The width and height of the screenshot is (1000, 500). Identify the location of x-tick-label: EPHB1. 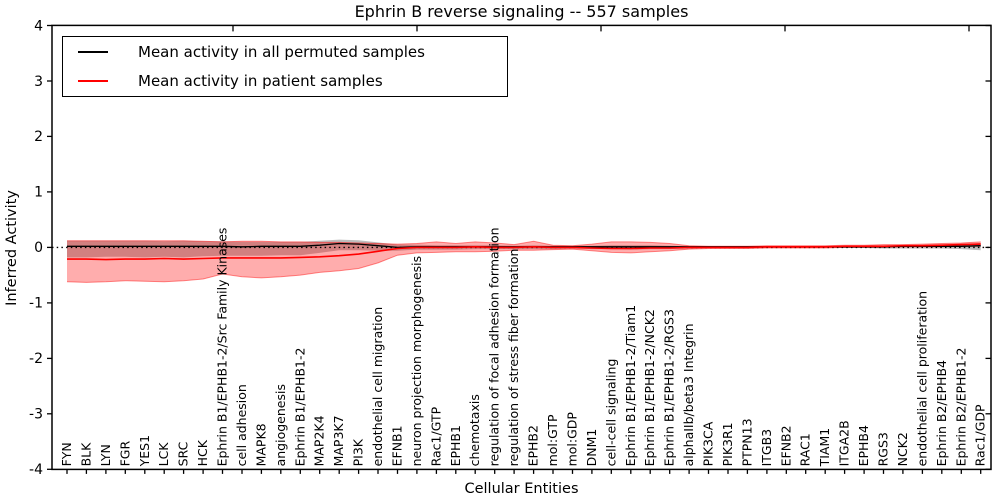
(455, 445).